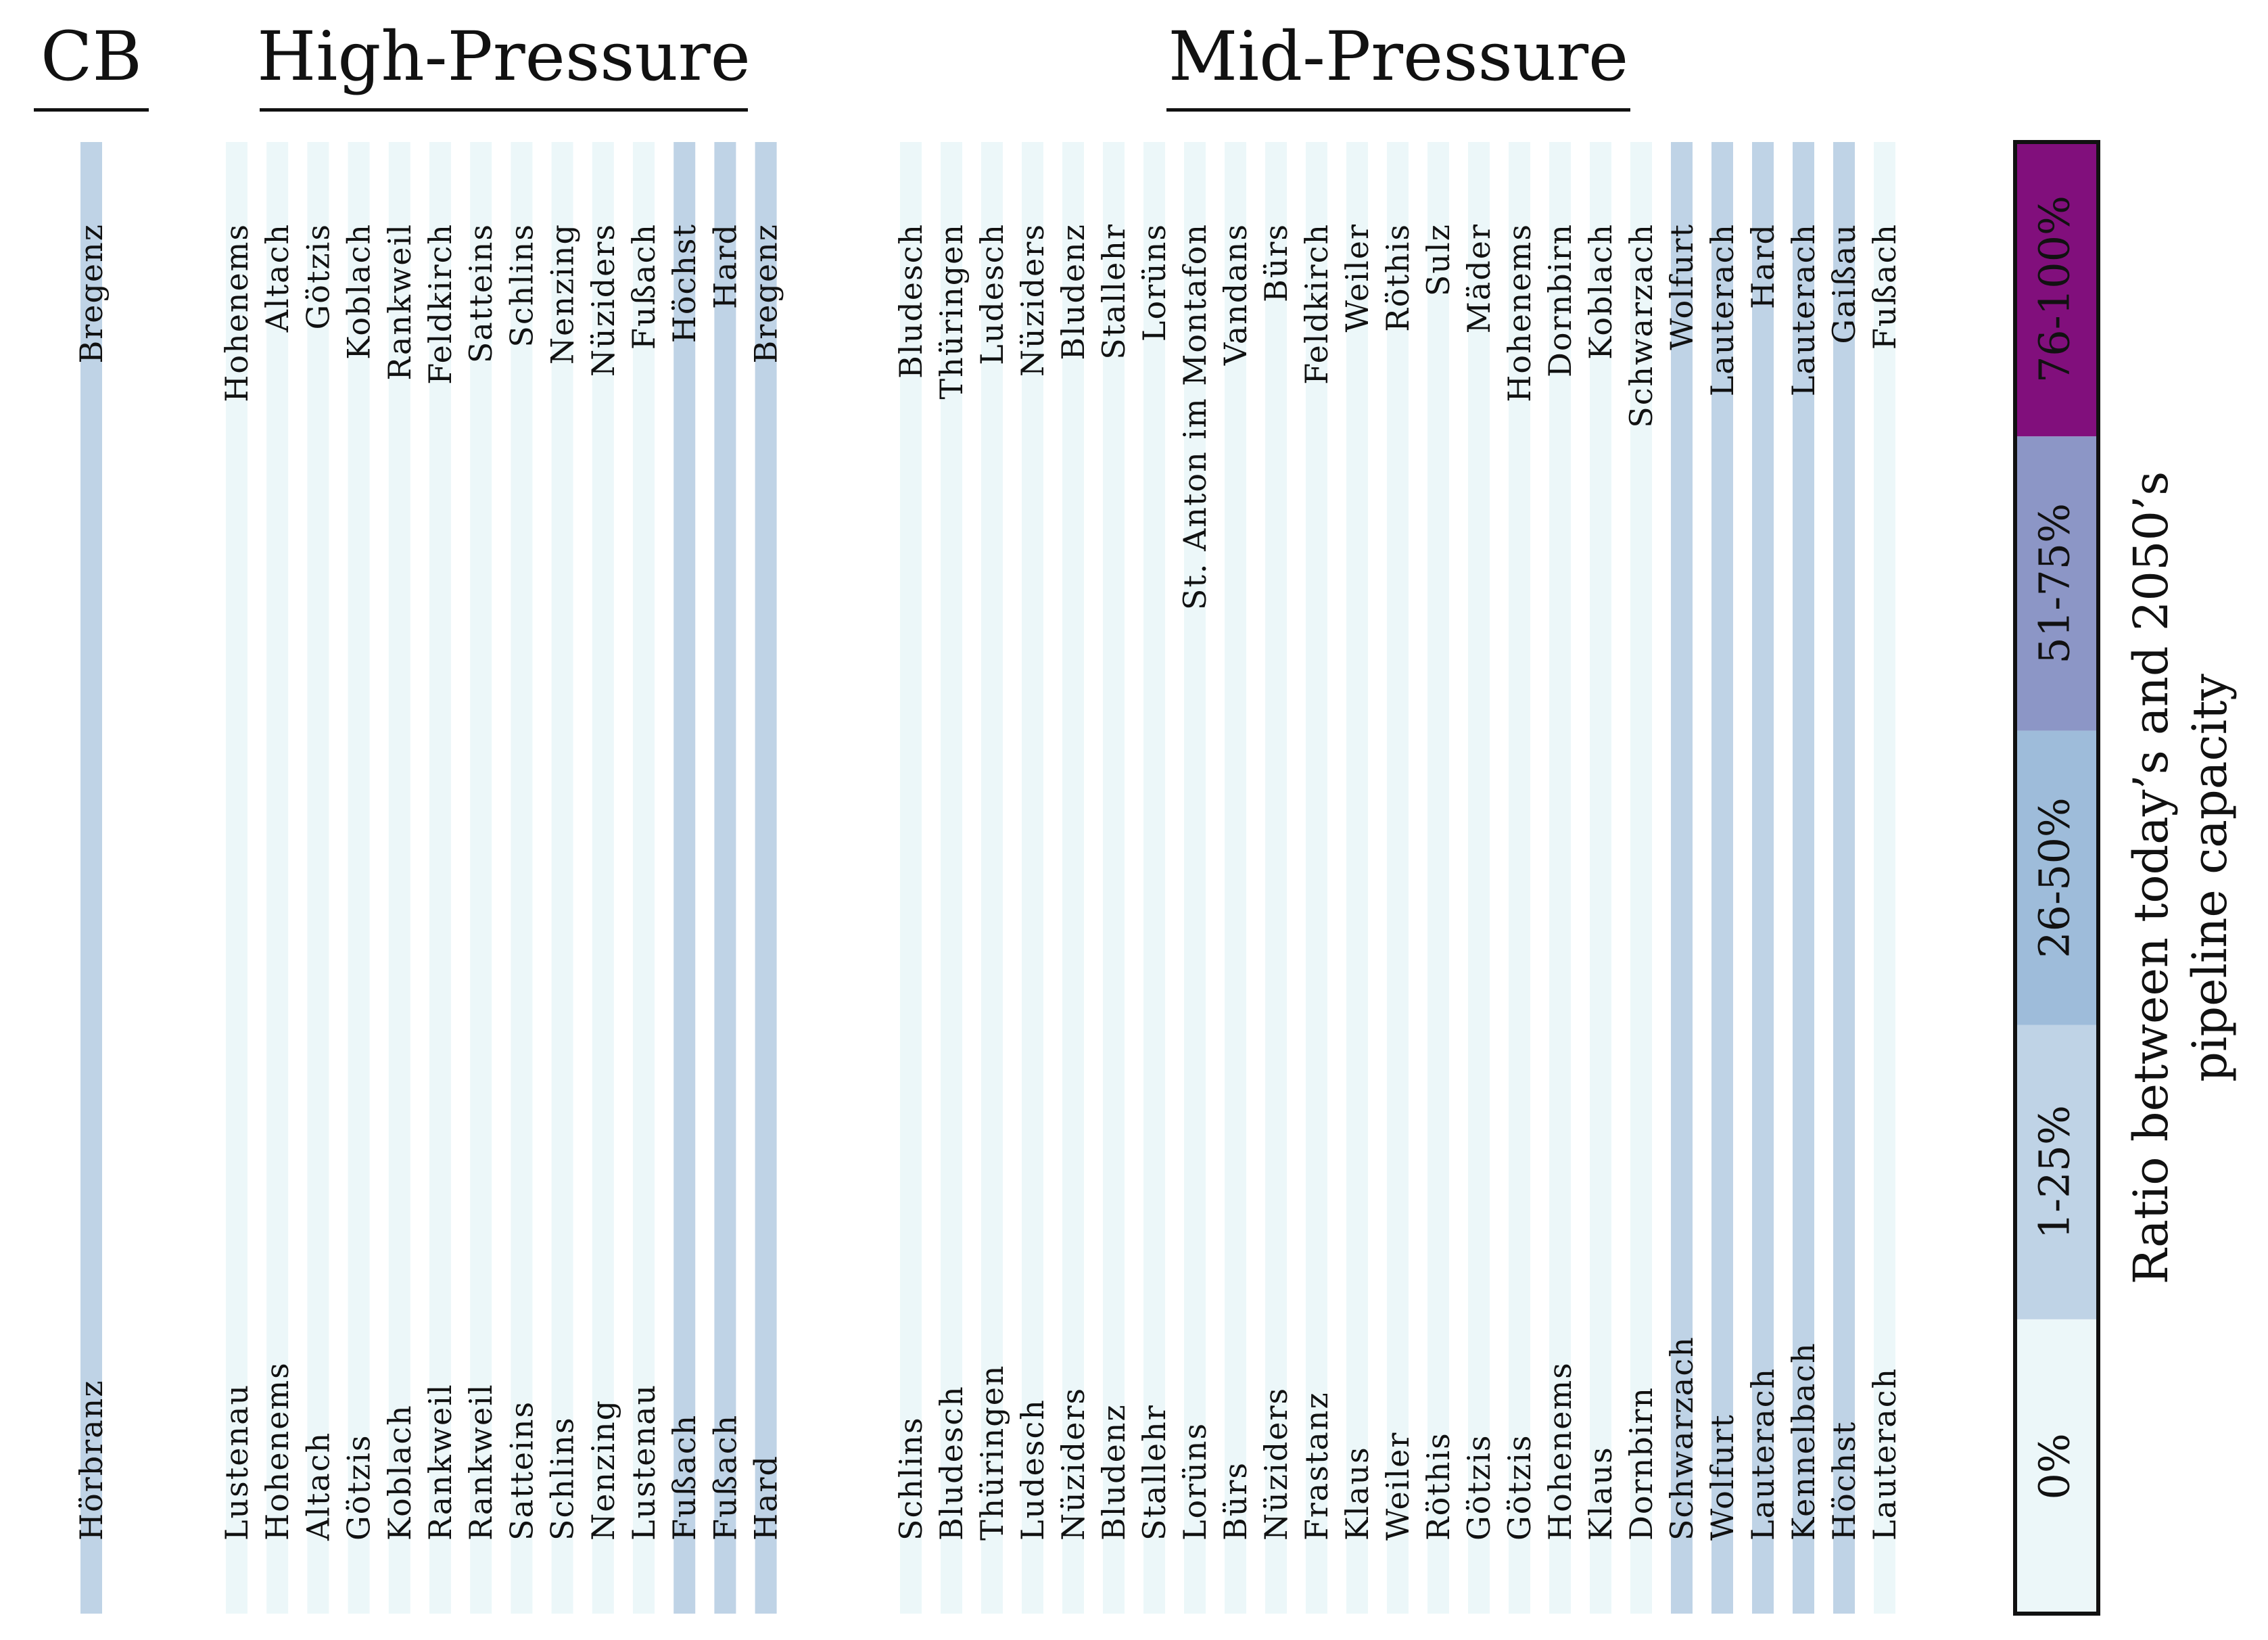 The width and height of the screenshot is (2268, 1640). Describe the element at coordinates (1803, 1441) in the screenshot. I see `pipeline-label-from: Kennelbach` at that location.